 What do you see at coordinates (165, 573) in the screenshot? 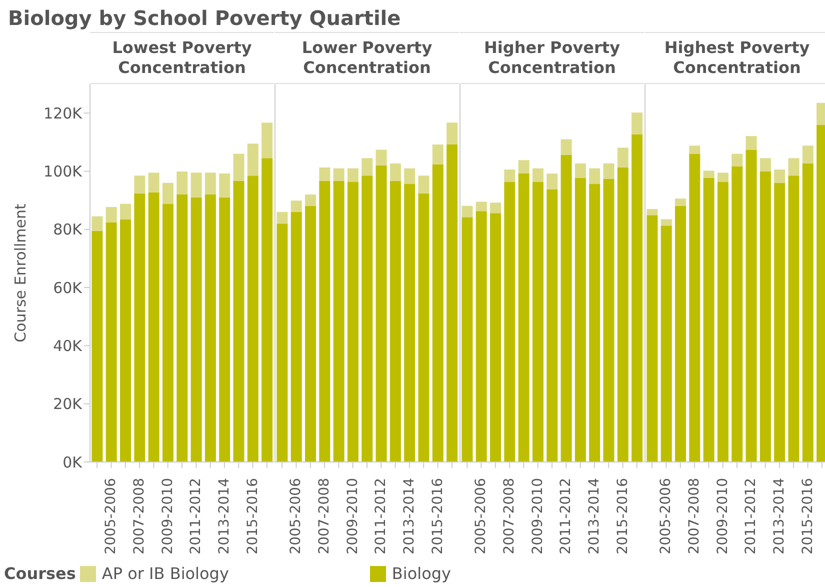
I see `legend-label: AP or IB Biology` at bounding box center [165, 573].